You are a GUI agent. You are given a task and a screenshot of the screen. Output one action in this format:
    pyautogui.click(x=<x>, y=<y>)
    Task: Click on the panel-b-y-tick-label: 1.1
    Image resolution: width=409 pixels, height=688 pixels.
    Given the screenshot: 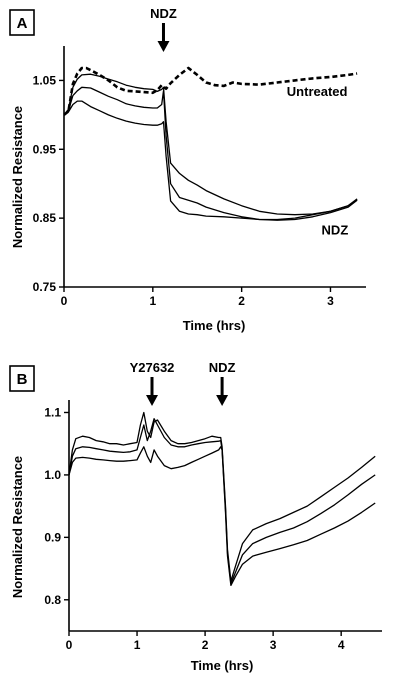 What is the action you would take?
    pyautogui.click(x=52, y=412)
    